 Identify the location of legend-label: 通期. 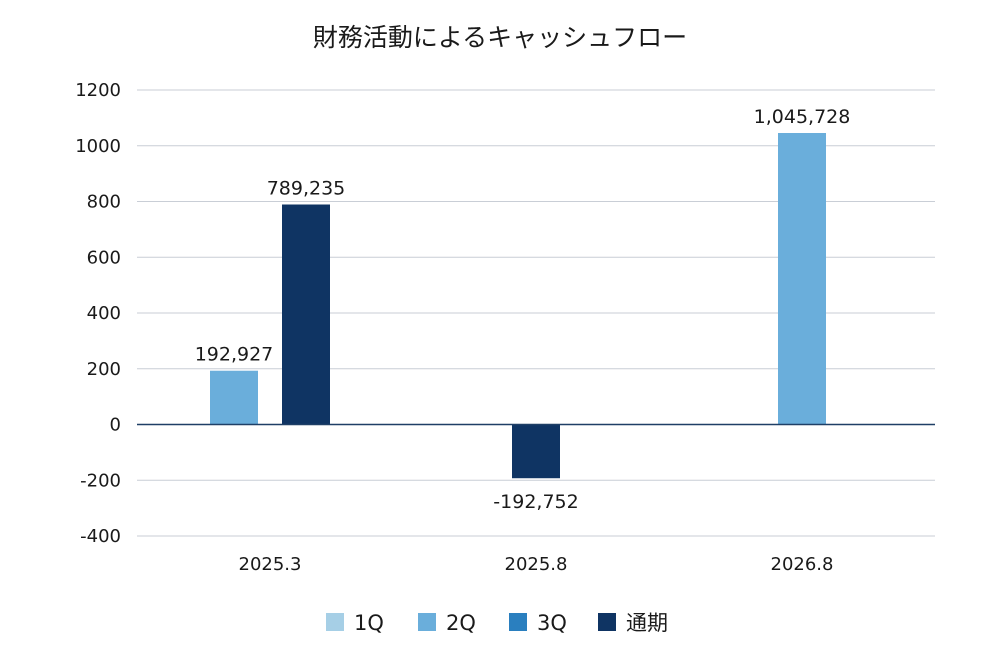
(647, 623).